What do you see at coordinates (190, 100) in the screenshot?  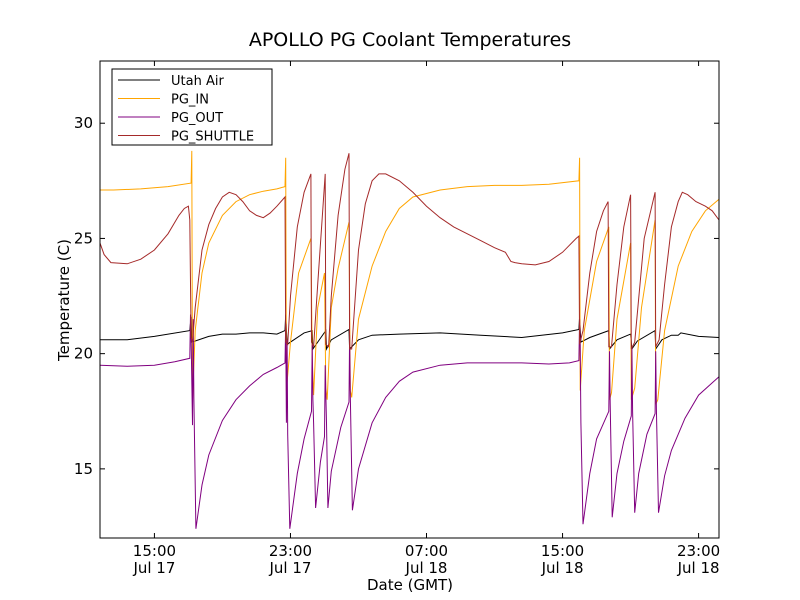 I see `legend-label-pg-in: PG_IN` at bounding box center [190, 100].